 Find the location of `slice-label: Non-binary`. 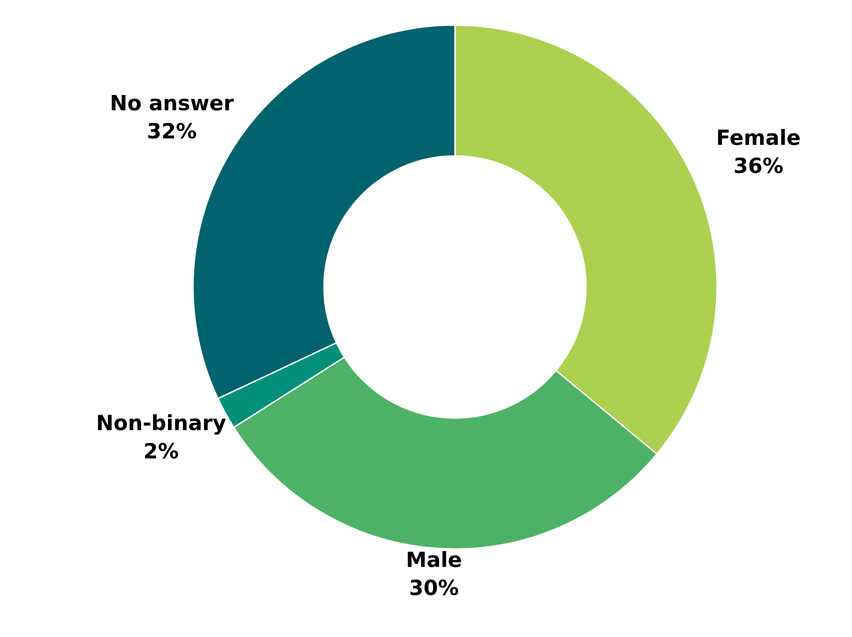

slice-label: Non-binary is located at coordinates (162, 424).